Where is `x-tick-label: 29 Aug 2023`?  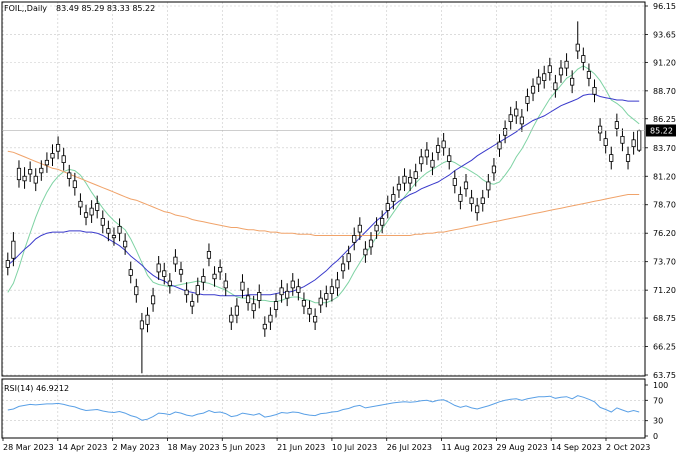
x-tick-label: 29 Aug 2023 is located at coordinates (521, 447).